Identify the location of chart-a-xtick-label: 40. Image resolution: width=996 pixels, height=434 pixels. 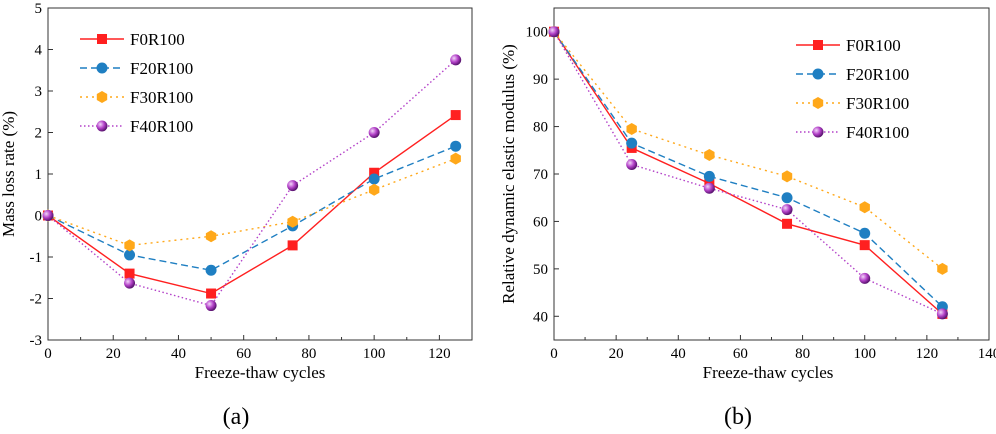
(178, 354).